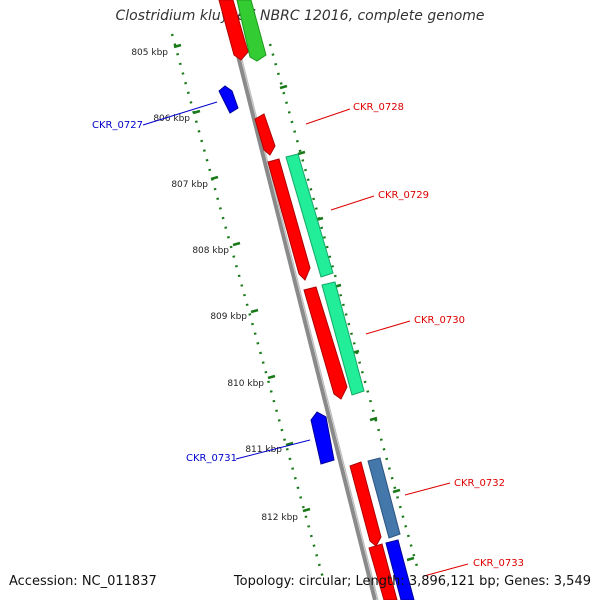  I want to click on gene-label-ckr-0733: CKR_0733, so click(498, 563).